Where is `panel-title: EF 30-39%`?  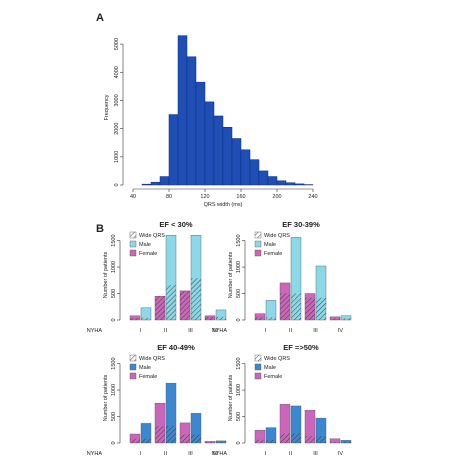
panel-title: EF 30-39% is located at coordinates (301, 224).